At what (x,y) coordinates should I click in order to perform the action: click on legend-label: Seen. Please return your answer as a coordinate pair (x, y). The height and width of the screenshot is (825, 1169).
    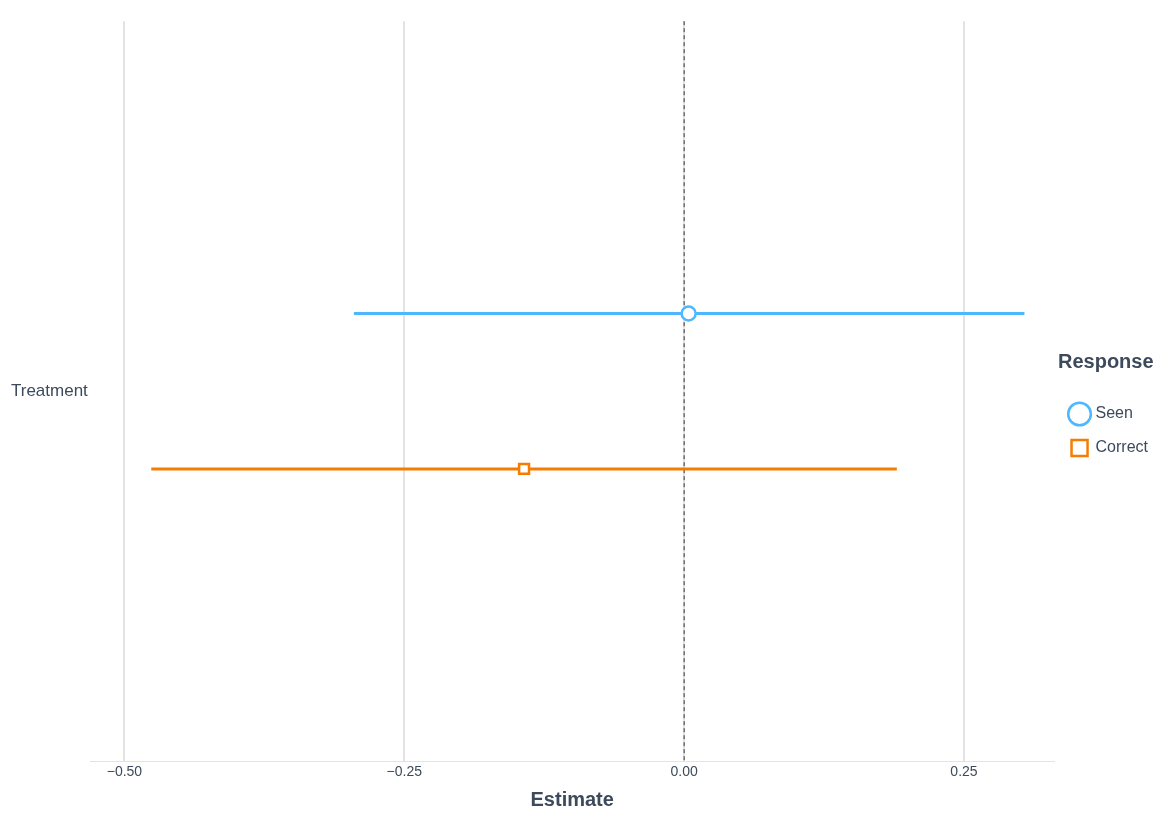
    Looking at the image, I should click on (1114, 413).